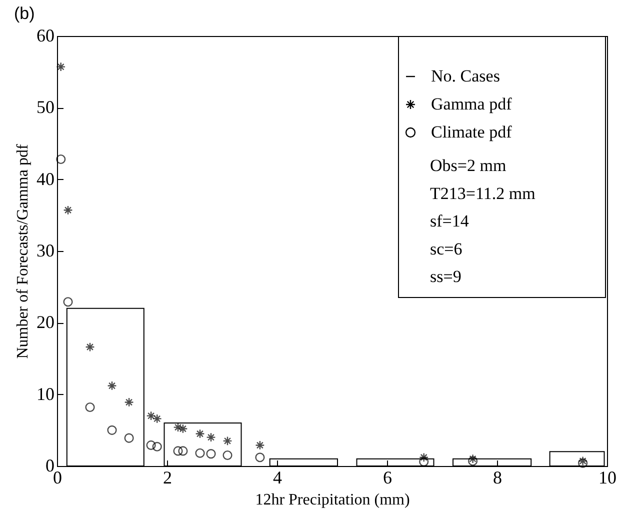 Image resolution: width=624 pixels, height=510 pixels. What do you see at coordinates (387, 478) in the screenshot?
I see `x-tick-label: 6` at bounding box center [387, 478].